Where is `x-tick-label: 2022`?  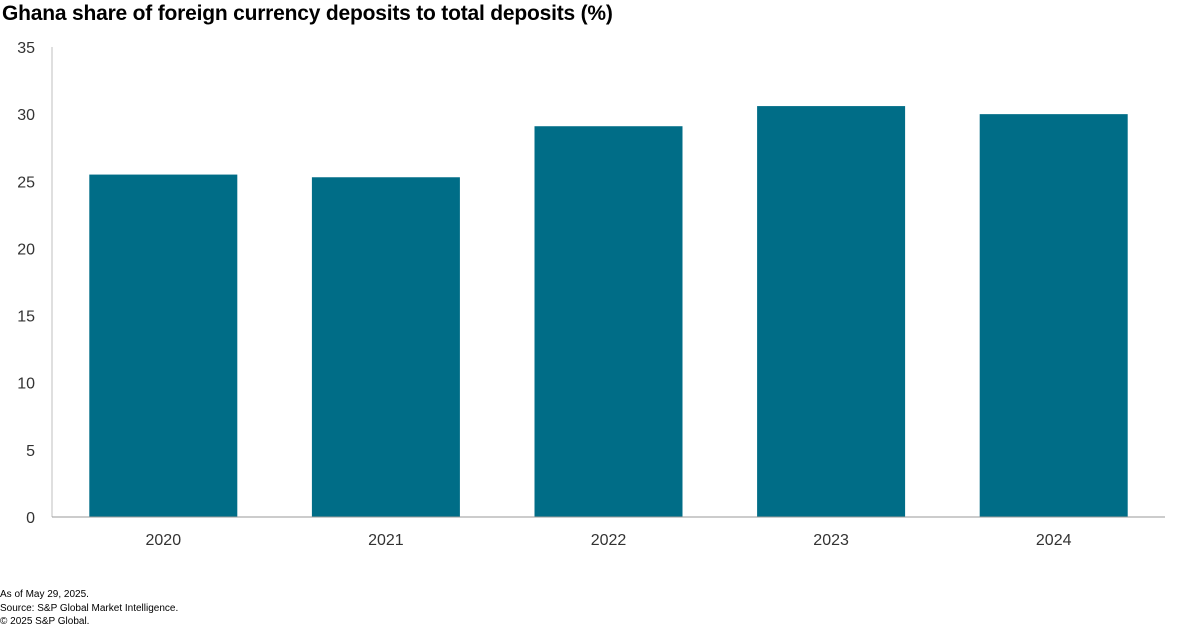
x-tick-label: 2022 is located at coordinates (609, 540).